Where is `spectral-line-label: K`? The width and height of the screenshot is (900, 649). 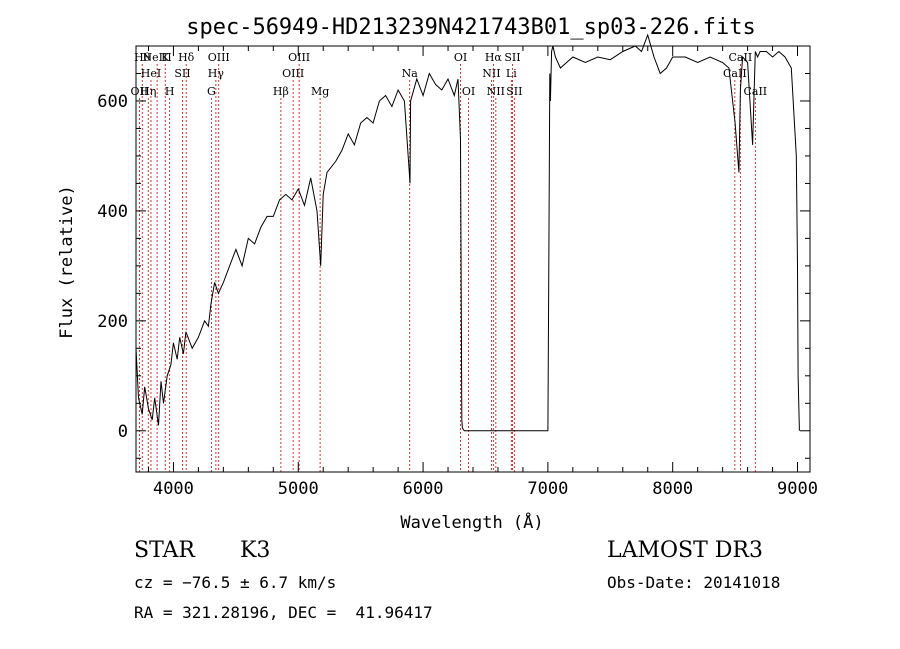
spectral-line-label: K is located at coordinates (165, 57).